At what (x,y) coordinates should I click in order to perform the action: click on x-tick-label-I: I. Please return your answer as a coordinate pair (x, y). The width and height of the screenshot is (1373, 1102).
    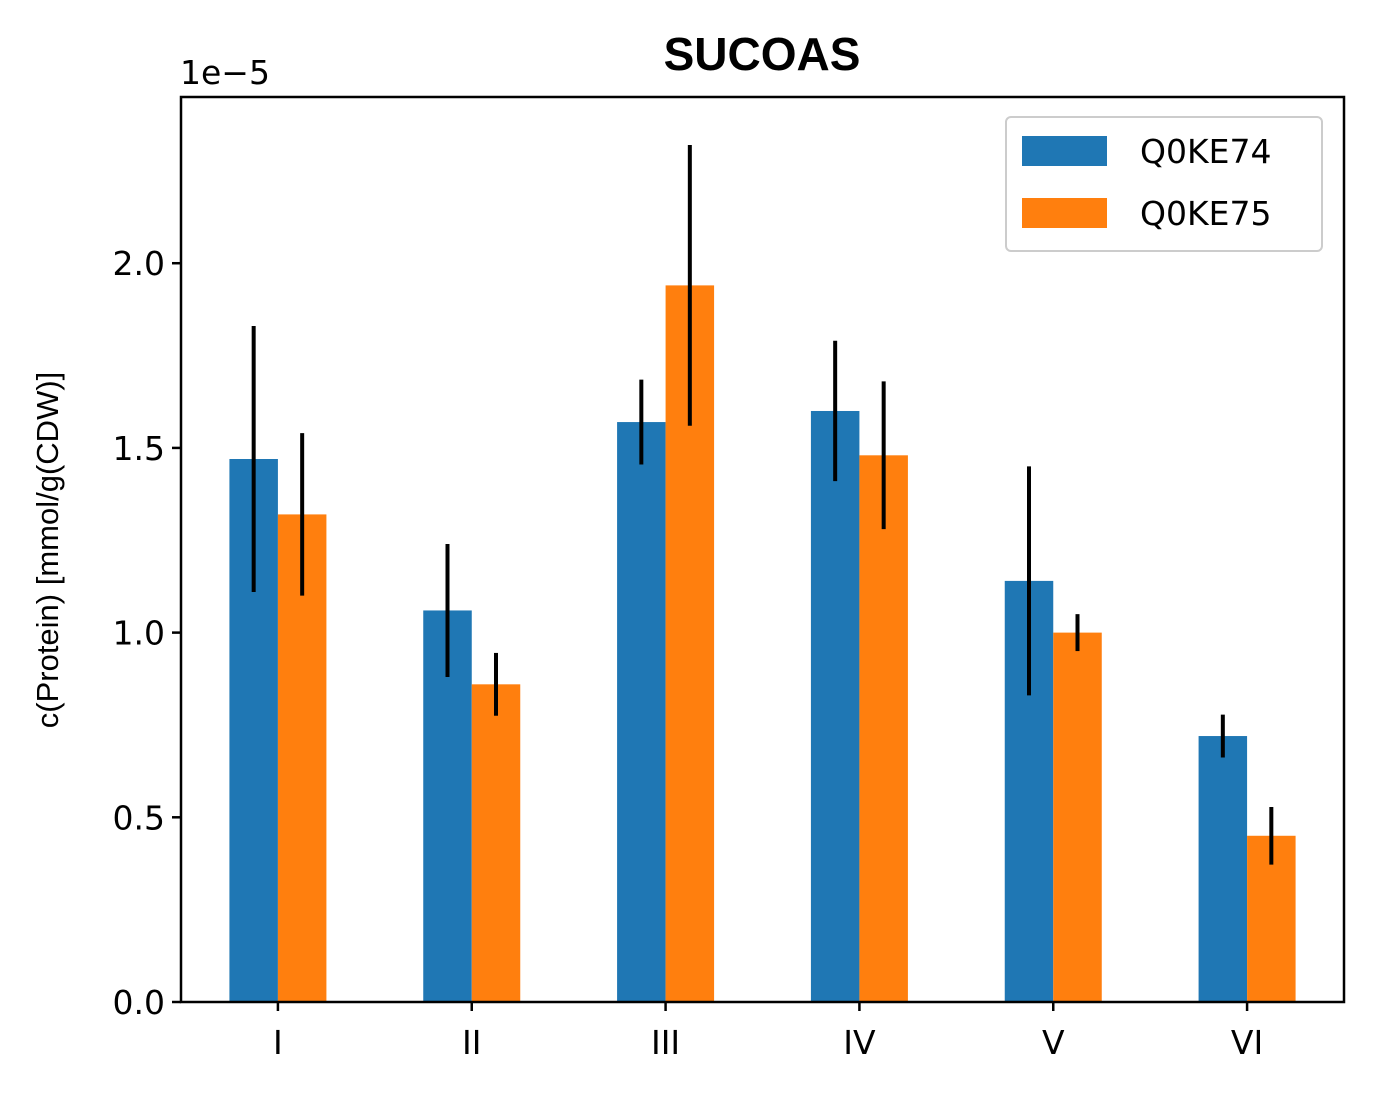
    Looking at the image, I should click on (278, 1042).